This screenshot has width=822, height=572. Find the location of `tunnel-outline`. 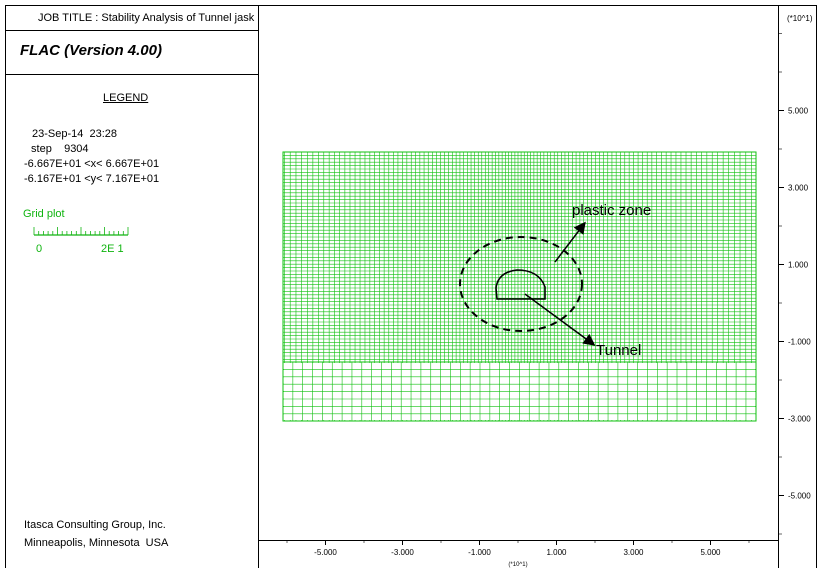

tunnel-outline is located at coordinates (520, 284).